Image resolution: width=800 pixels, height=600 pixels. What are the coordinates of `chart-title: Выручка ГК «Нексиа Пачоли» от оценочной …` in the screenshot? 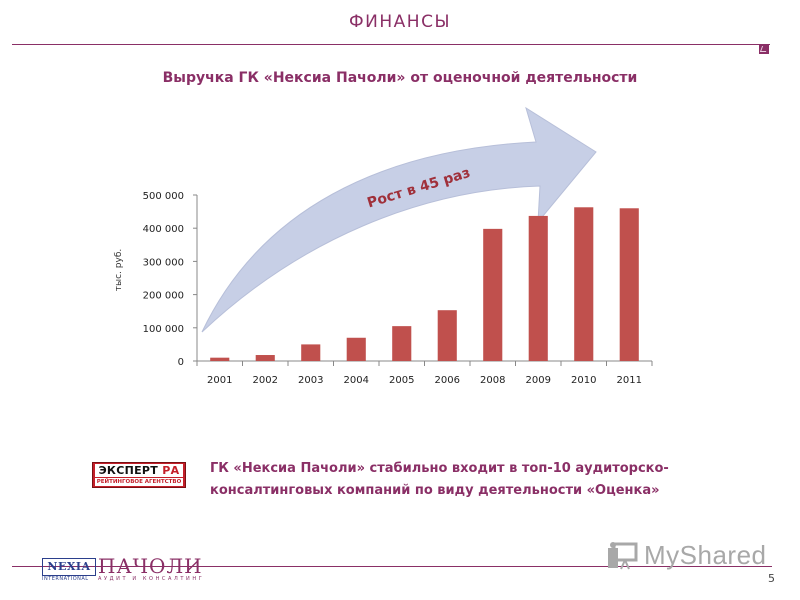 It's located at (400, 78).